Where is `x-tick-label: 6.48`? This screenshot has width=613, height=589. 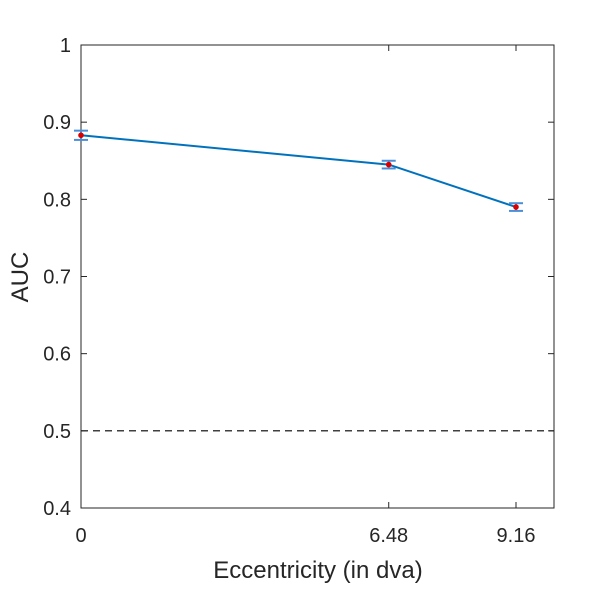 x-tick-label: 6.48 is located at coordinates (388, 536).